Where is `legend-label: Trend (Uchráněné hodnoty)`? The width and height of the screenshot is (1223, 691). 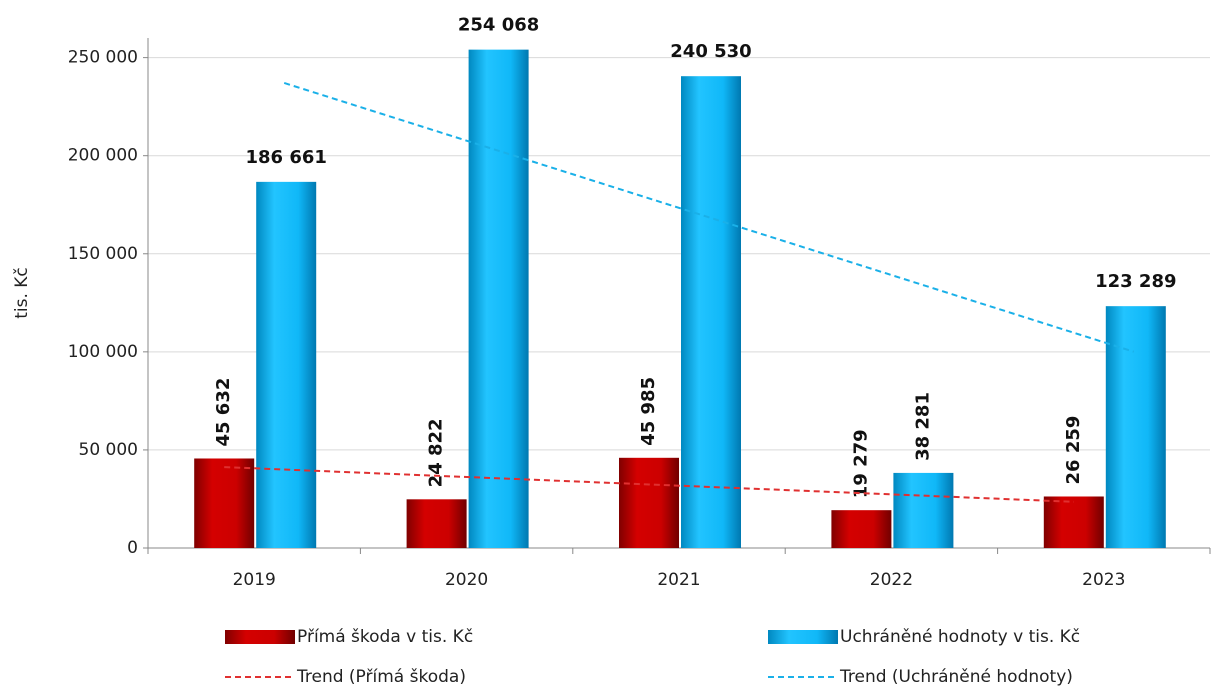 legend-label: Trend (Uchráněné hodnoty) is located at coordinates (956, 677).